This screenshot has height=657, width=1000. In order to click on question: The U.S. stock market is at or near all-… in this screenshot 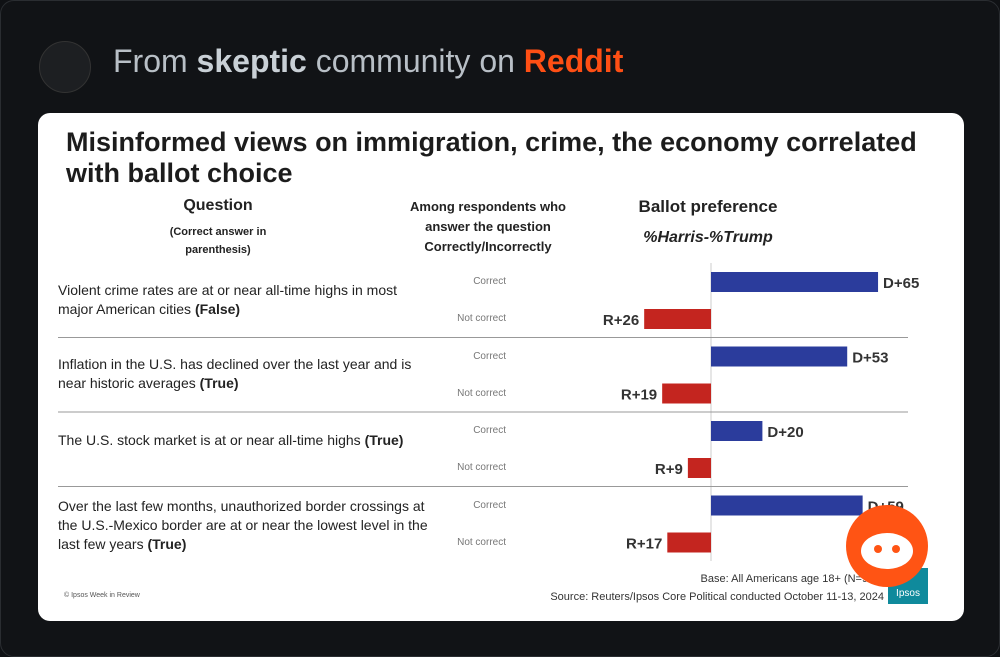, I will do `click(245, 440)`.